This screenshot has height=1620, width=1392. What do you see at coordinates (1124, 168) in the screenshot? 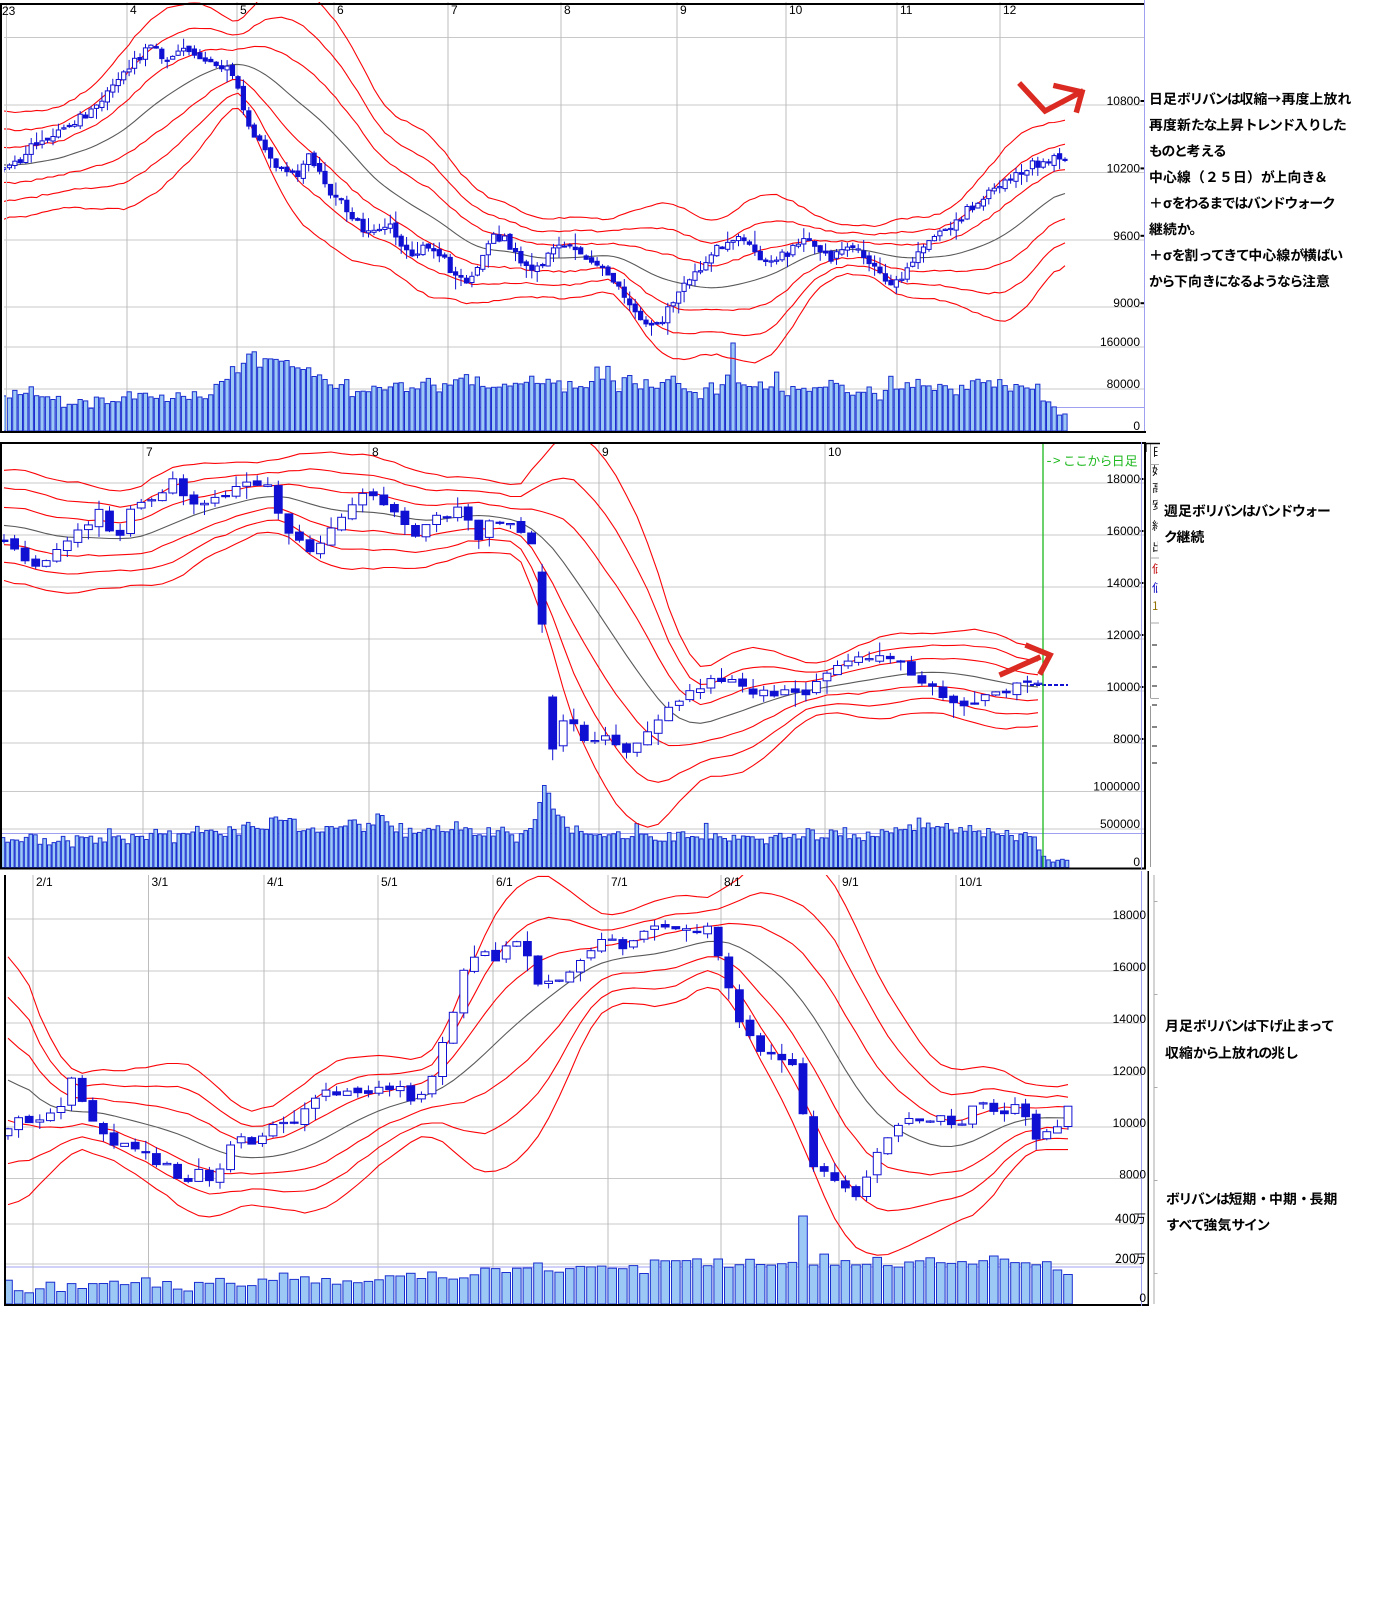
I see `svg-text: 10200` at bounding box center [1124, 168].